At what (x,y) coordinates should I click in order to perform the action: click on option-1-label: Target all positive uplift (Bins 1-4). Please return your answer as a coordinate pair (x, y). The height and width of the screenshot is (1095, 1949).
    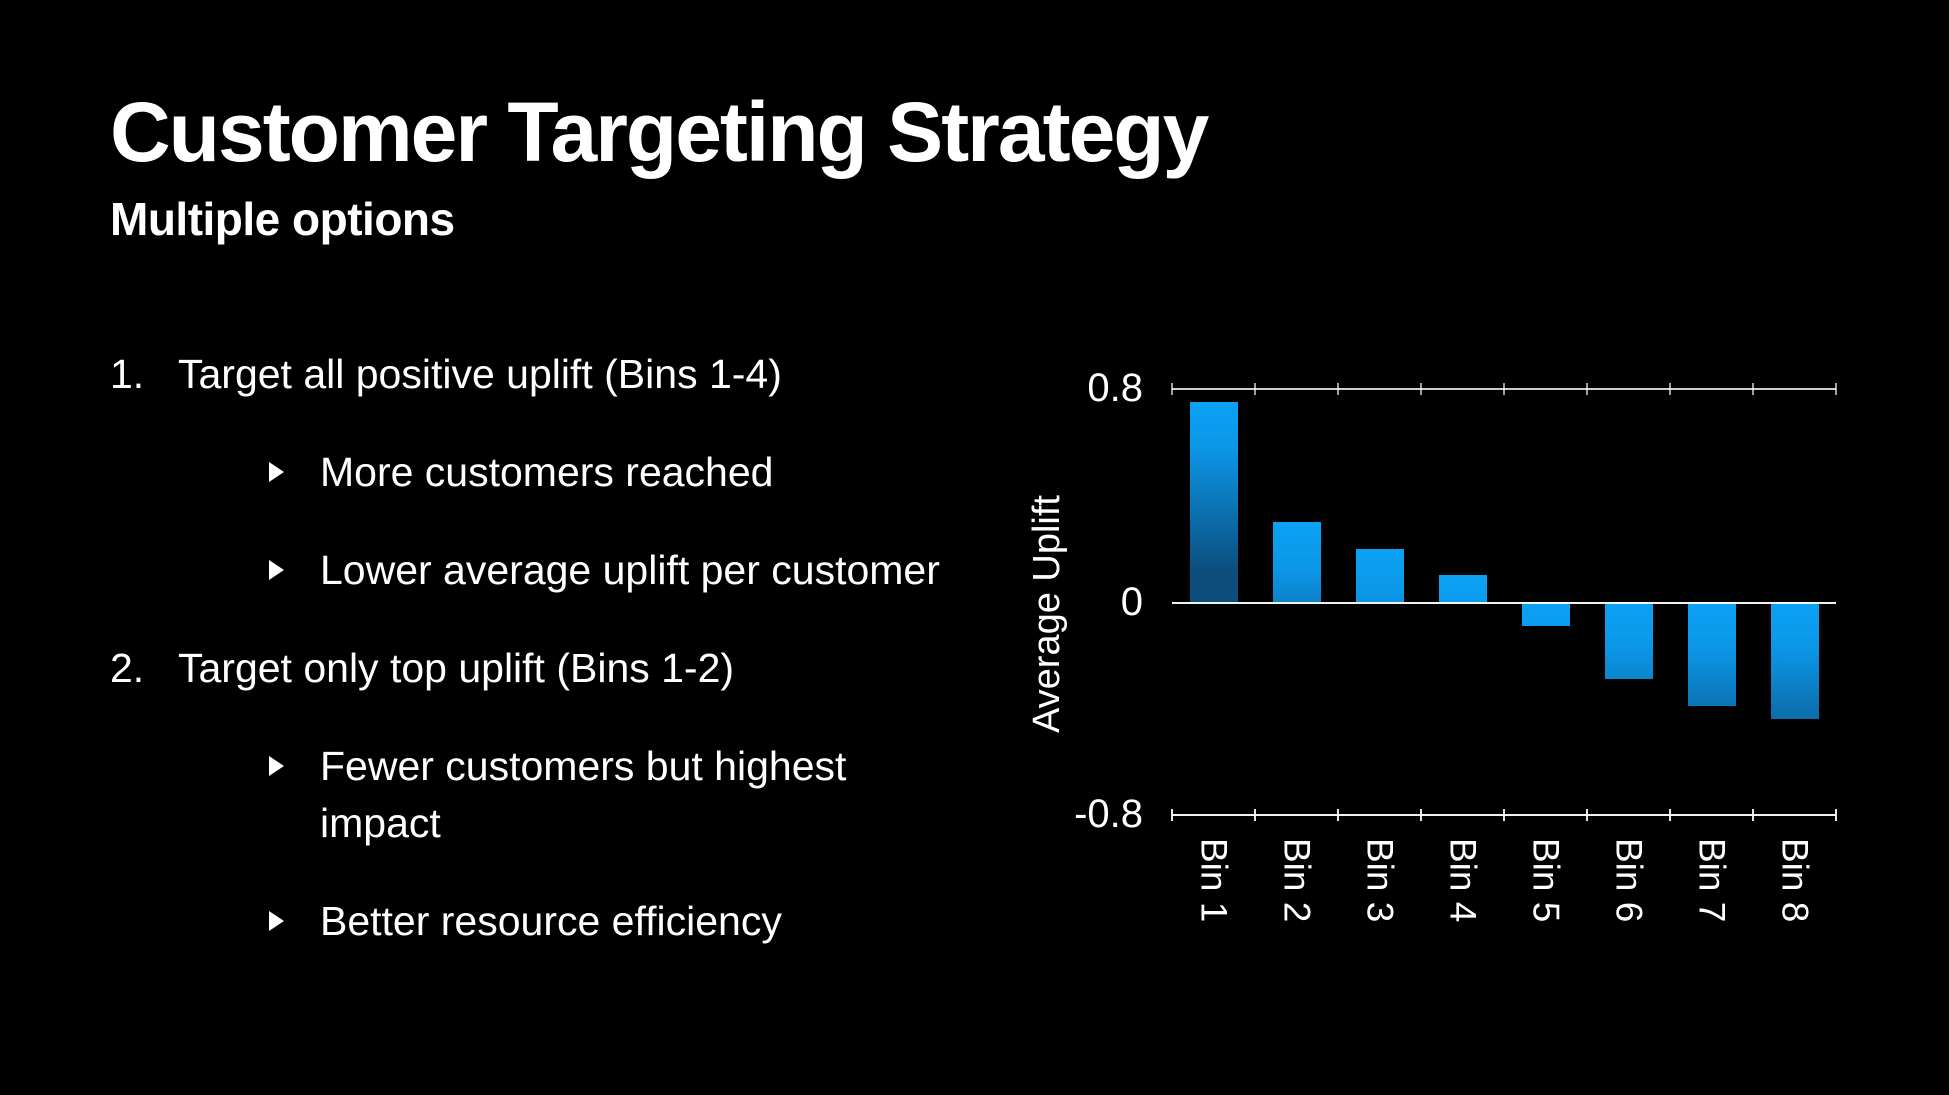
    Looking at the image, I should click on (480, 374).